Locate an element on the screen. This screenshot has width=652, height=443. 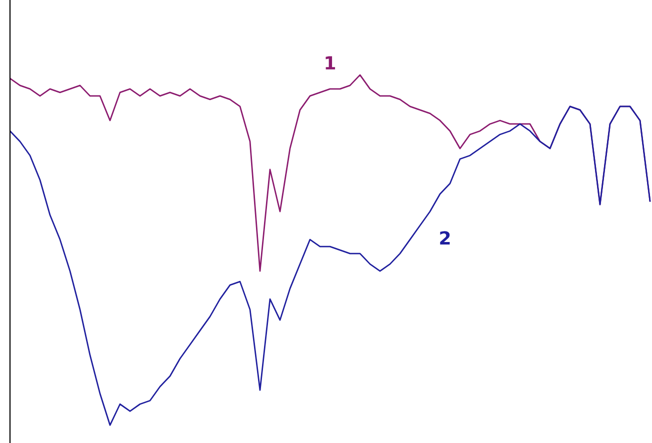
series-label: 2 is located at coordinates (445, 238).